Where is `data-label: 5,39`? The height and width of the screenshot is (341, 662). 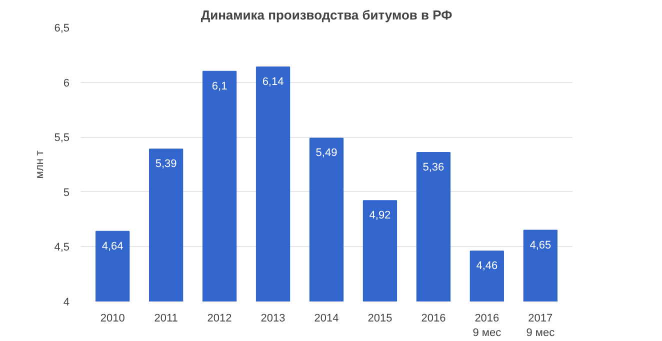 data-label: 5,39 is located at coordinates (166, 164).